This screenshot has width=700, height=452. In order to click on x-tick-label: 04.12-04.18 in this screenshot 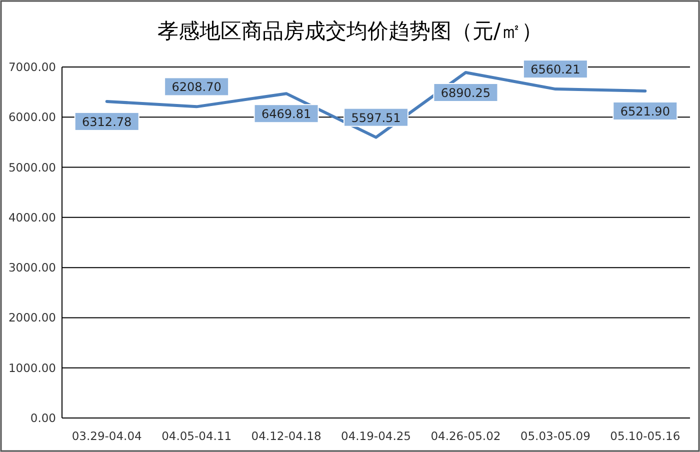, I will do `click(286, 436)`.